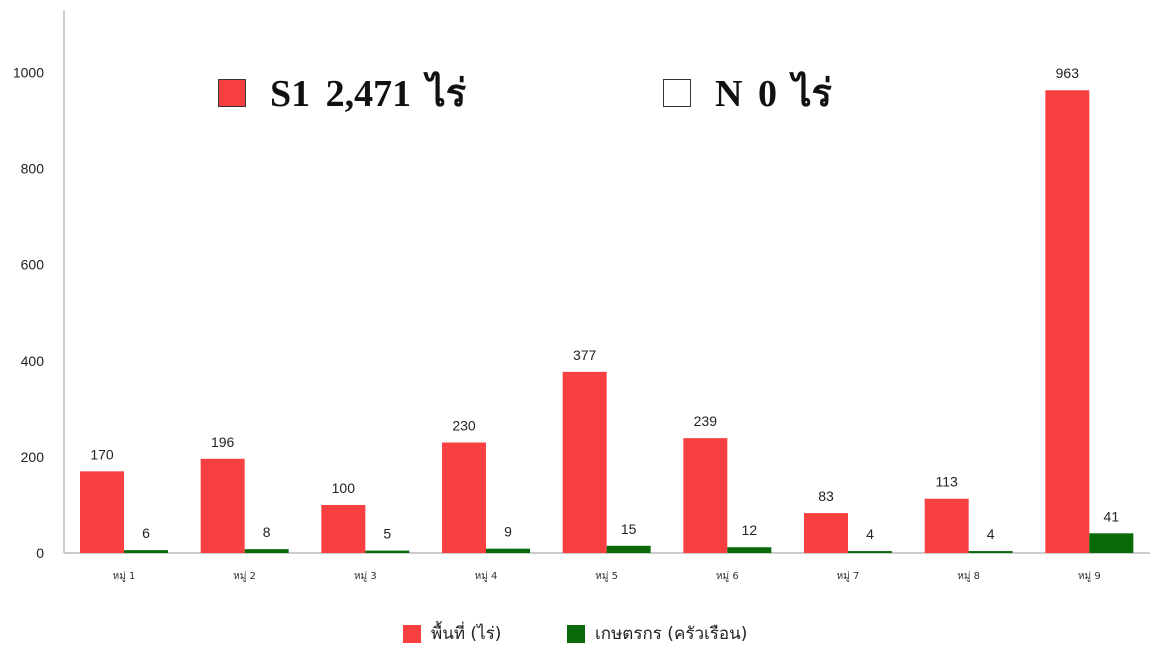 This screenshot has height=649, width=1162. I want to click on y-tick-label: 400, so click(33, 361).